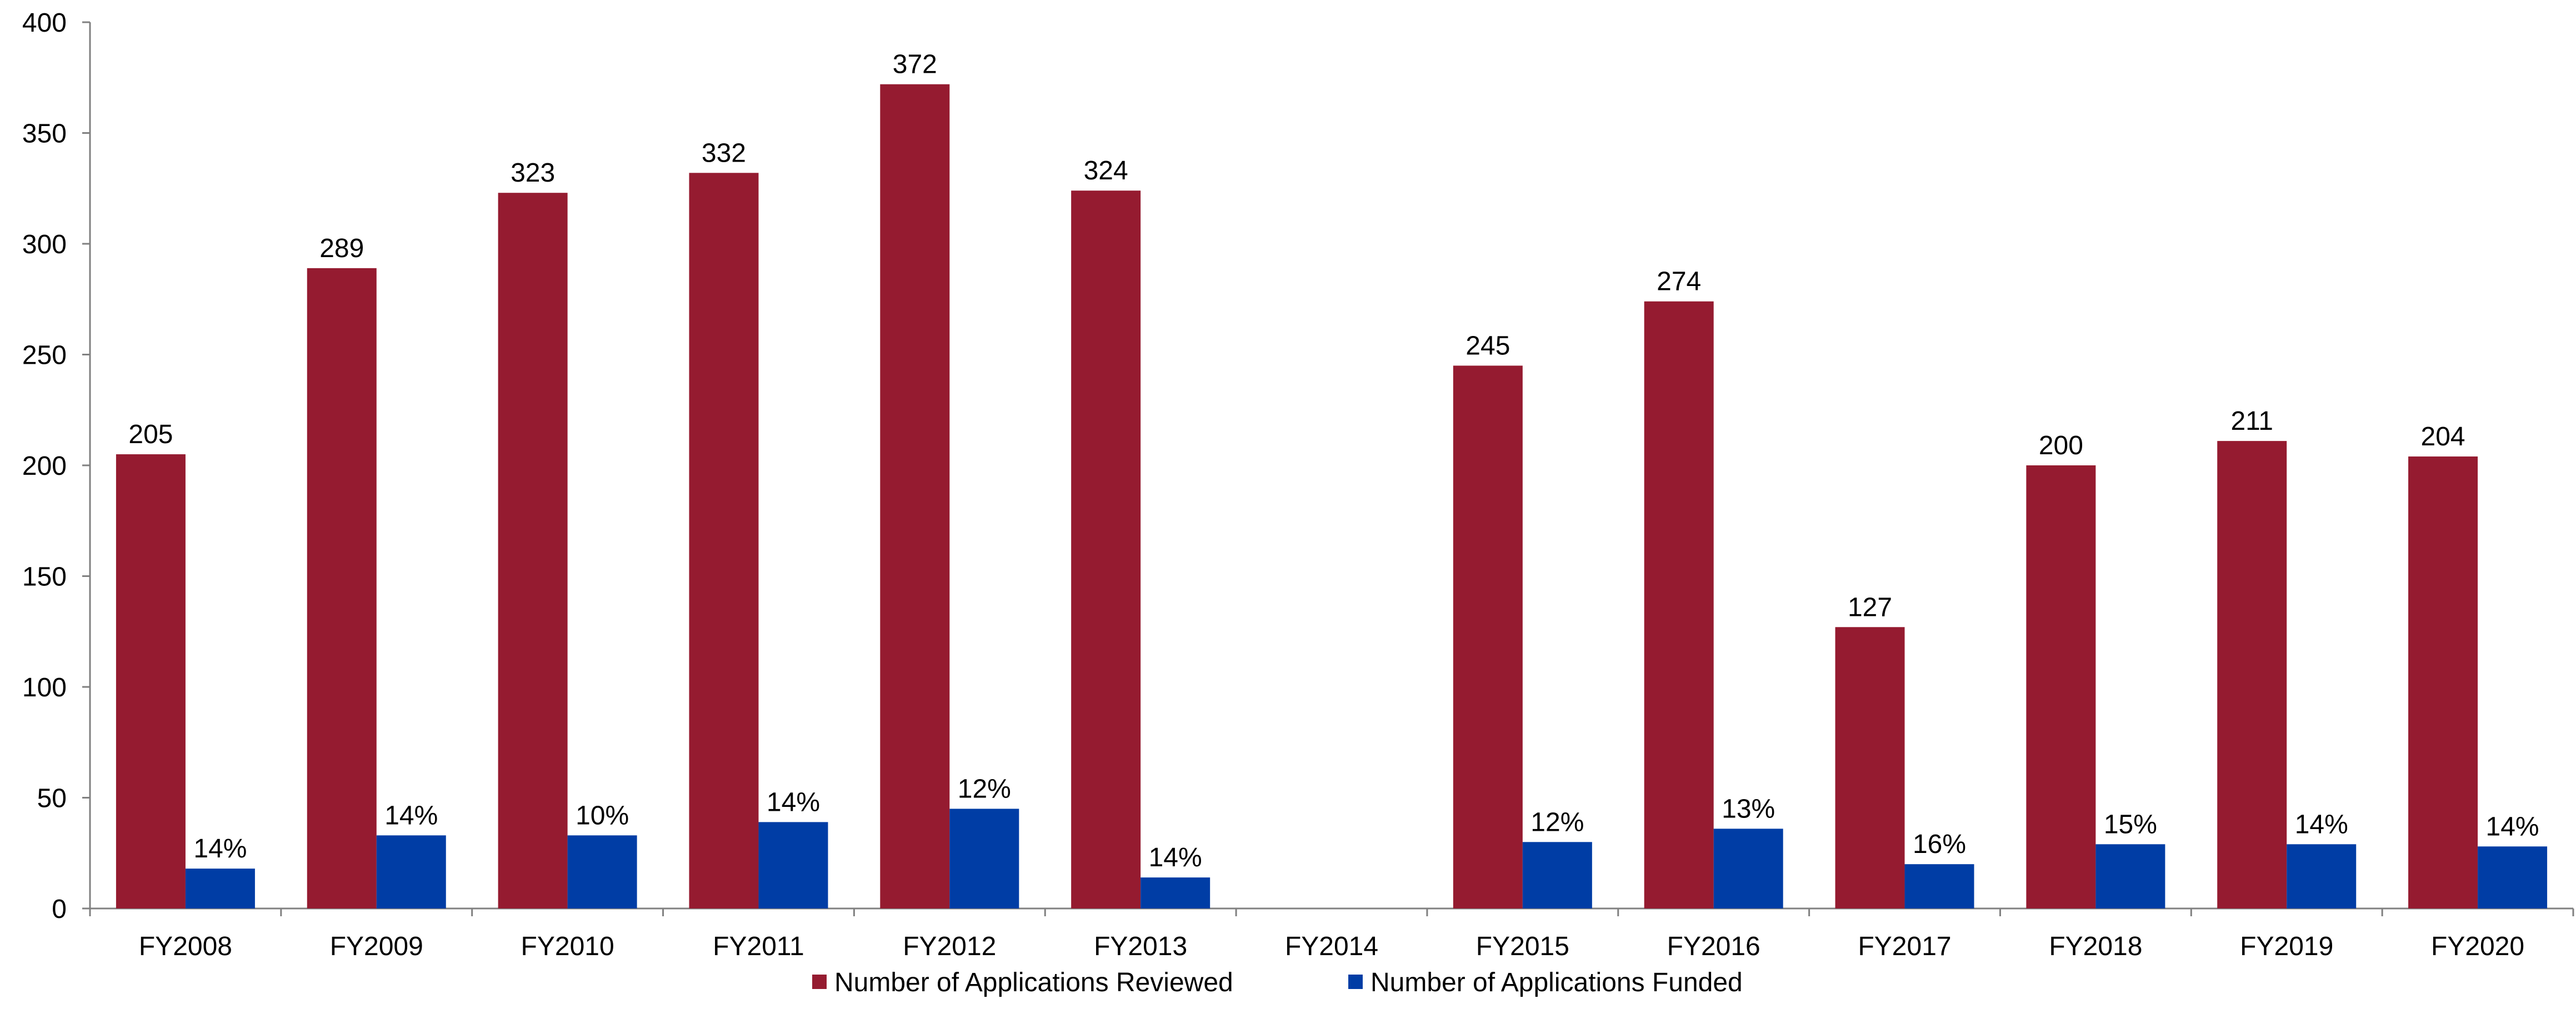 This screenshot has height=1009, width=2576. Describe the element at coordinates (44, 687) in the screenshot. I see `y-tick-label: 100` at that location.